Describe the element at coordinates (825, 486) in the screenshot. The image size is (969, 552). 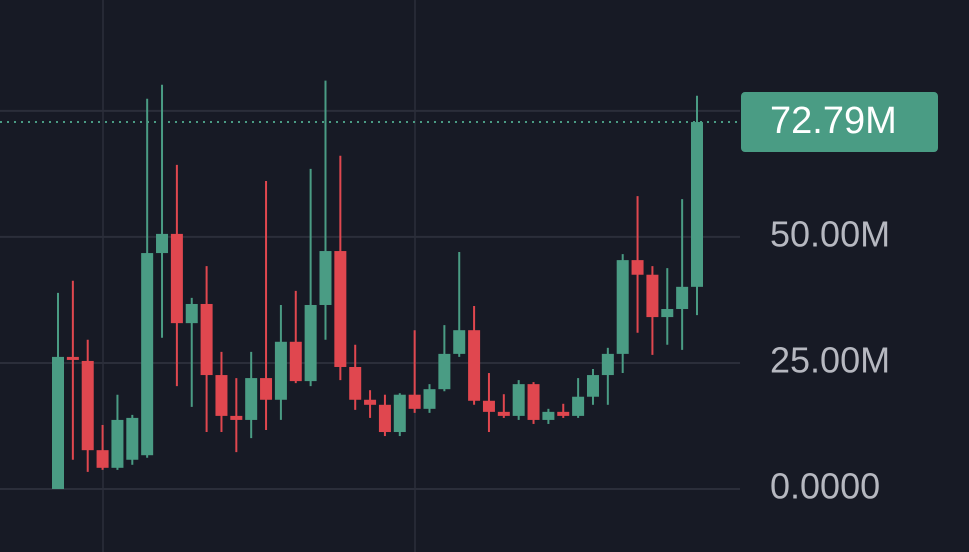
I see `y-tick-label: 0.0000` at that location.